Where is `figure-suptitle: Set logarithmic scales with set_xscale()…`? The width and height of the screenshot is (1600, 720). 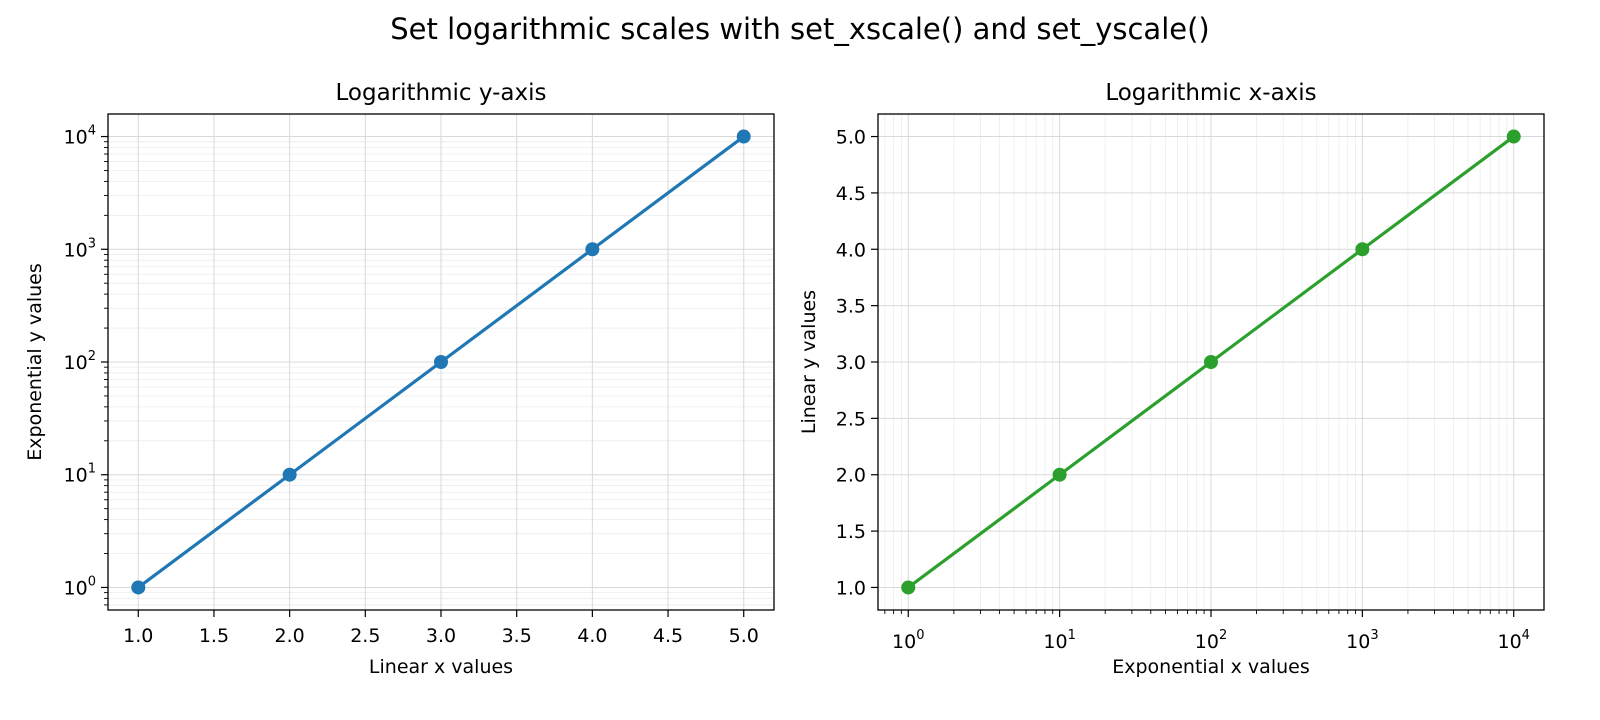 figure-suptitle: Set logarithmic scales with set_xscale()… is located at coordinates (799, 29).